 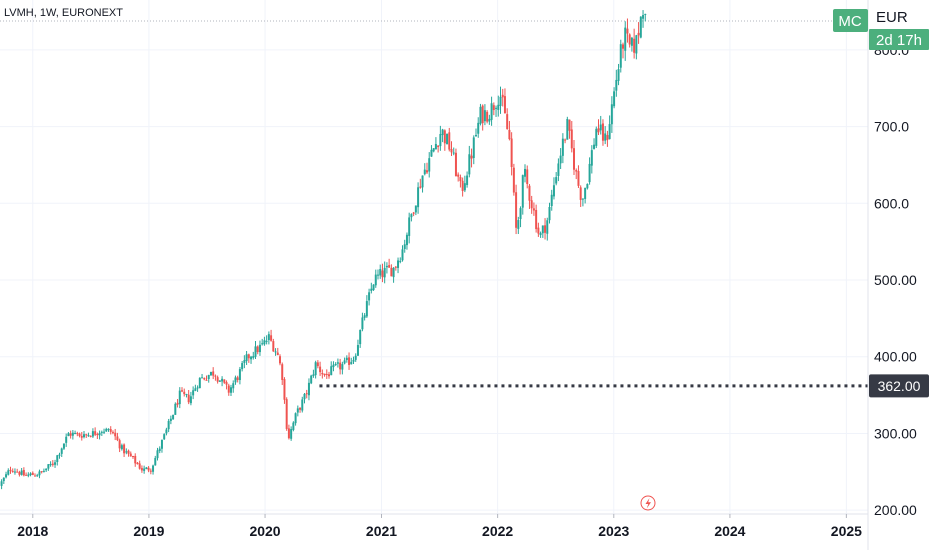 I want to click on price-tick-label: 600.0, so click(x=891, y=203).